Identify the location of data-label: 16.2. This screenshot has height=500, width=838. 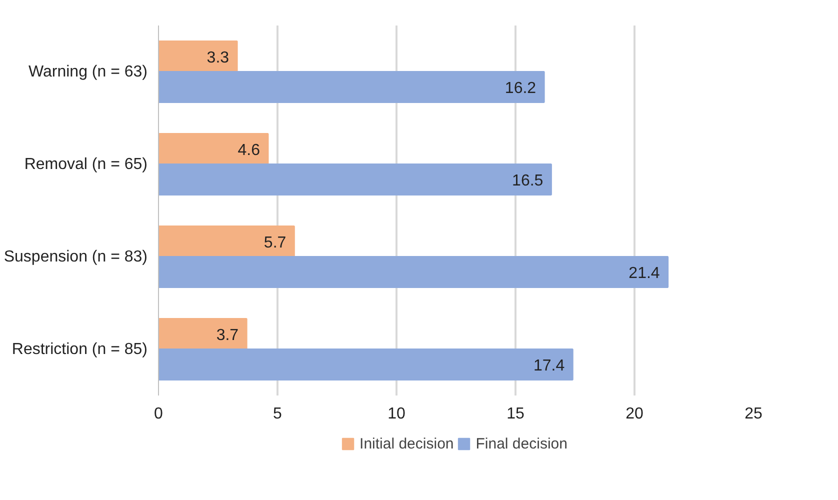
(520, 89).